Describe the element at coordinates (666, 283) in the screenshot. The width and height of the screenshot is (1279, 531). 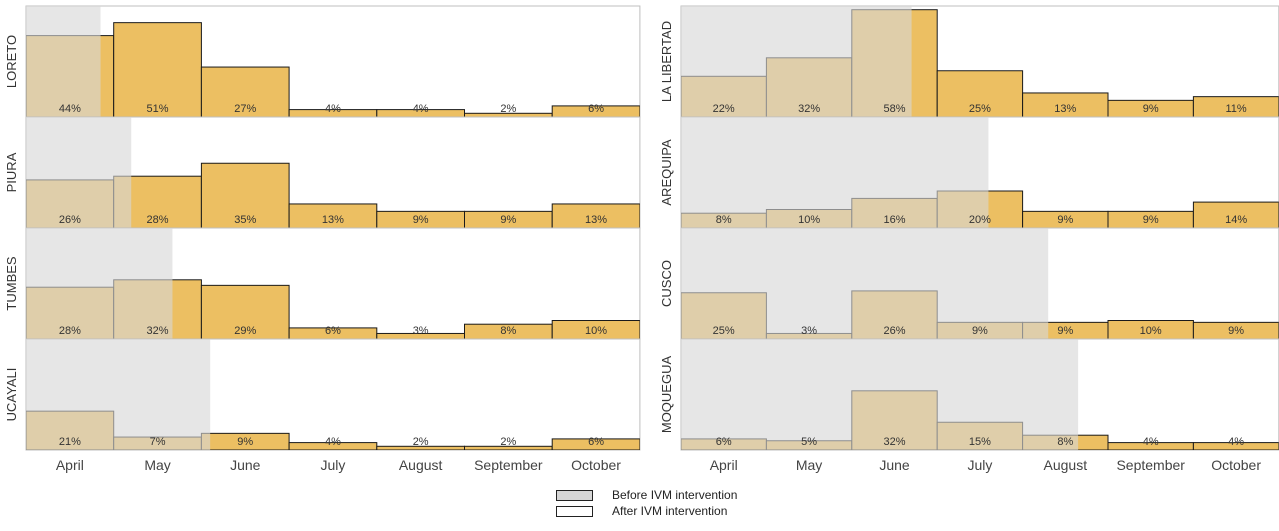
I see `region-label: CUSCO` at that location.